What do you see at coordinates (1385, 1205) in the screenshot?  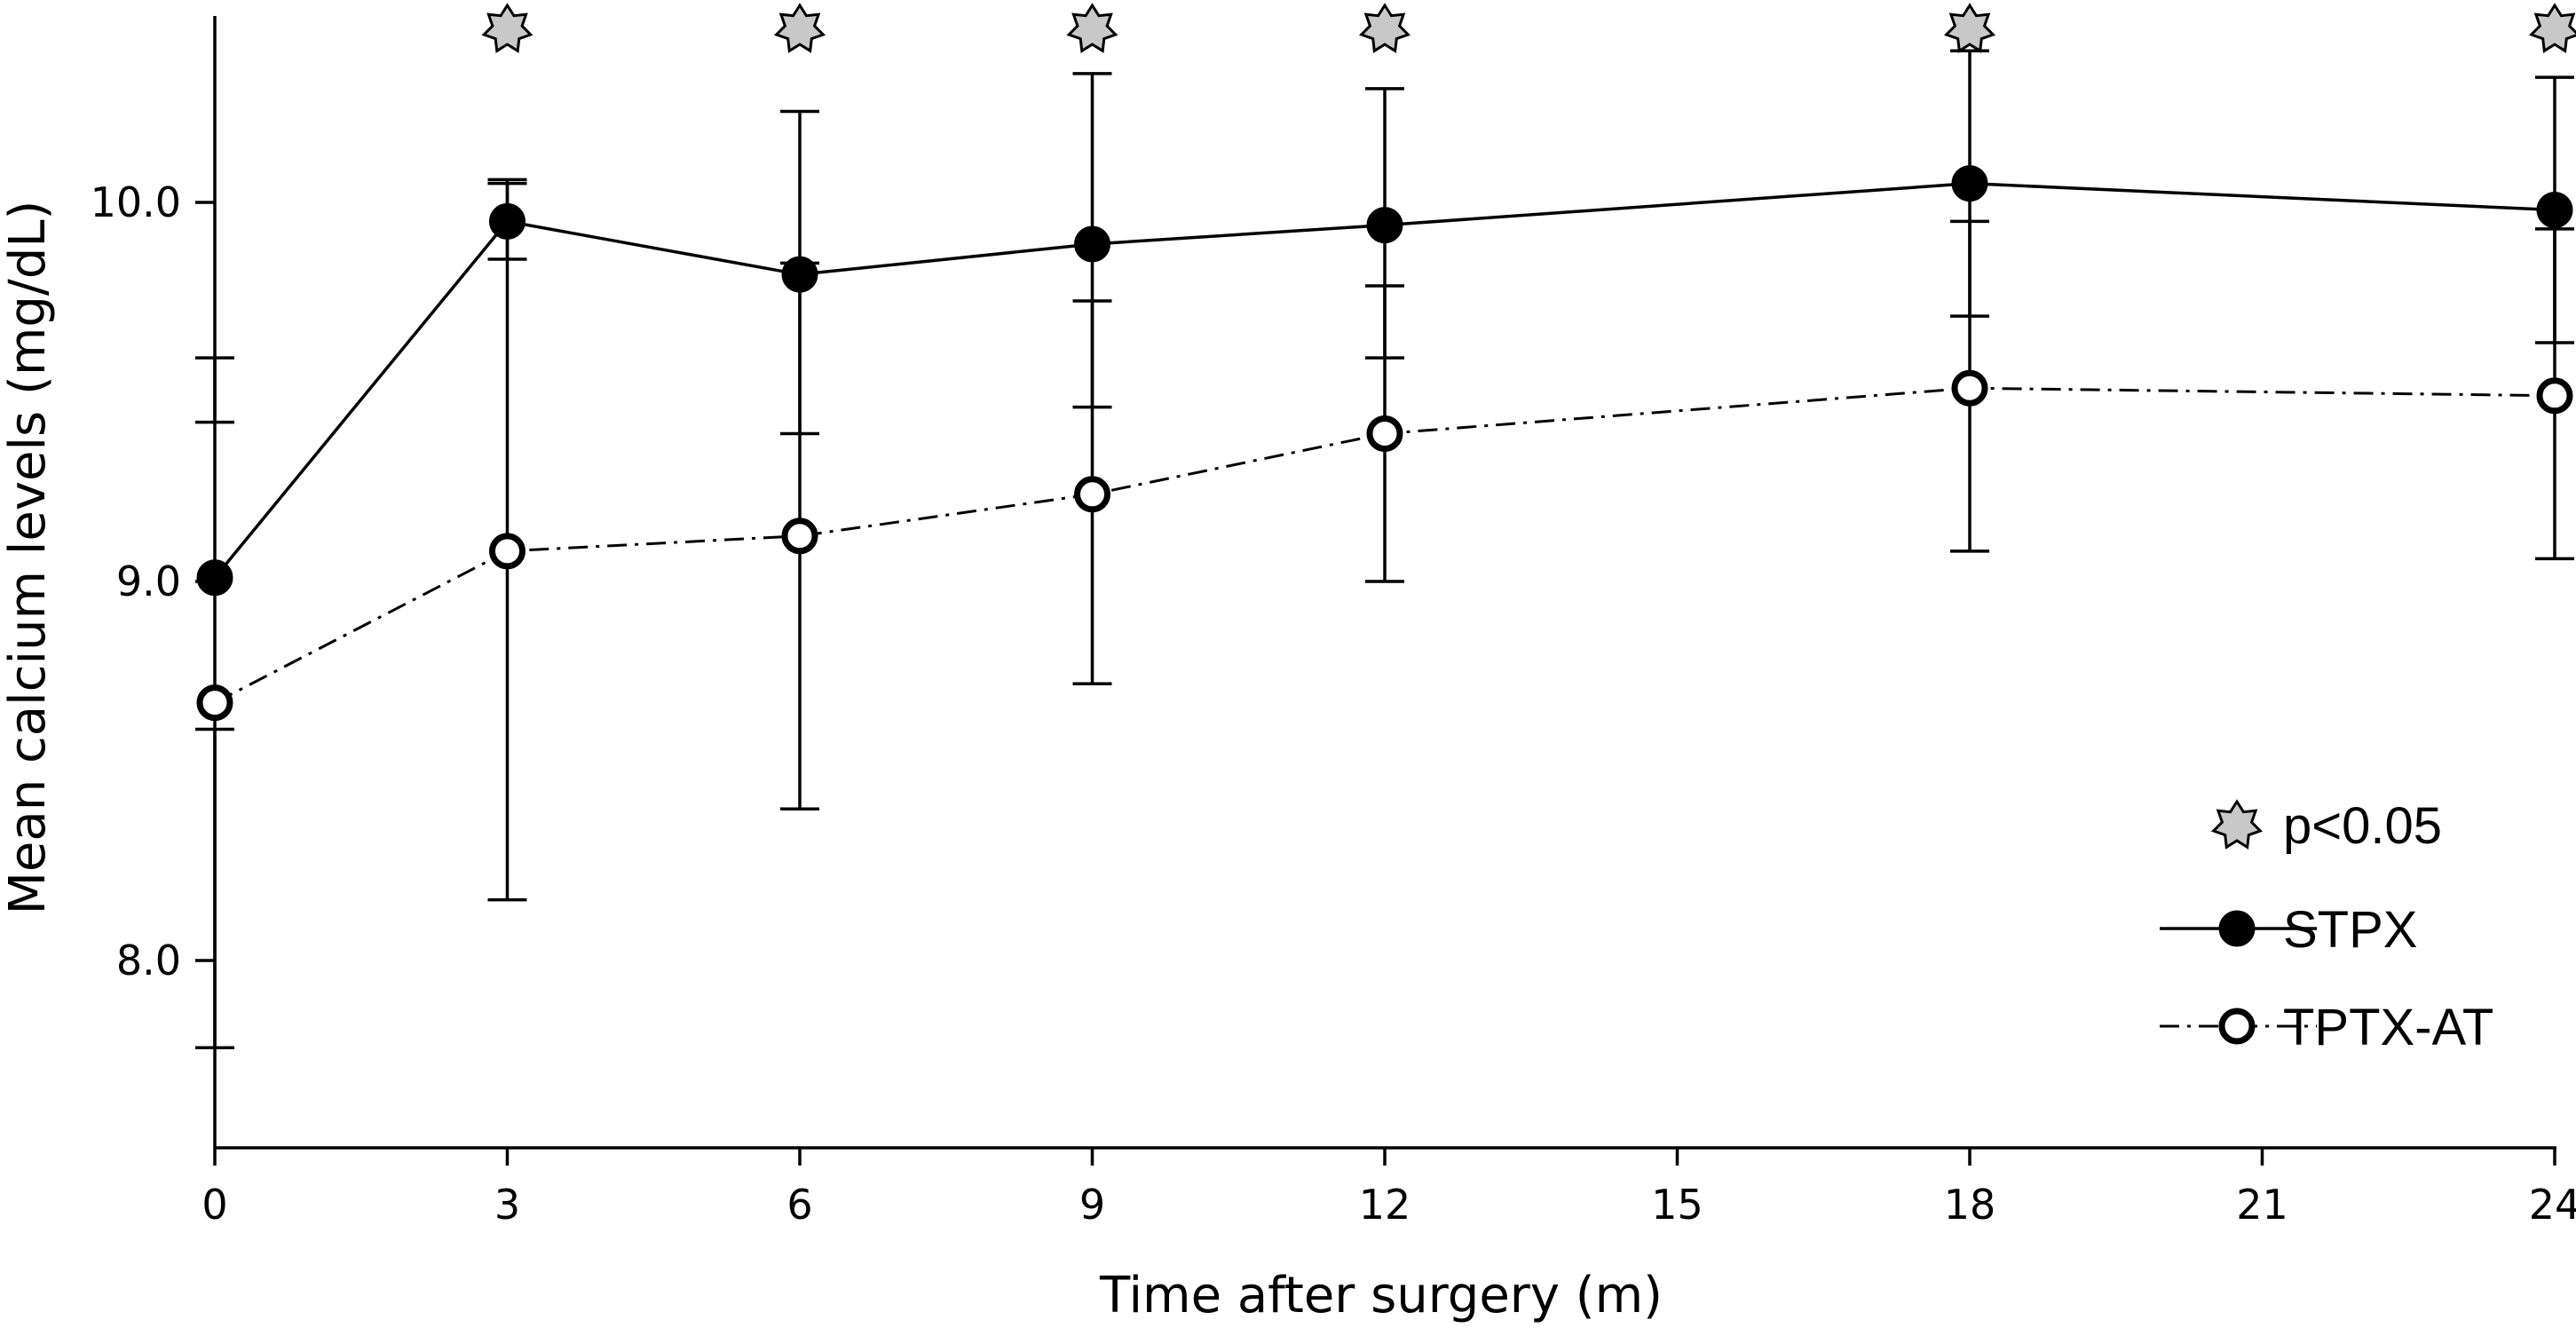 I see `x-tick-label: 12` at bounding box center [1385, 1205].